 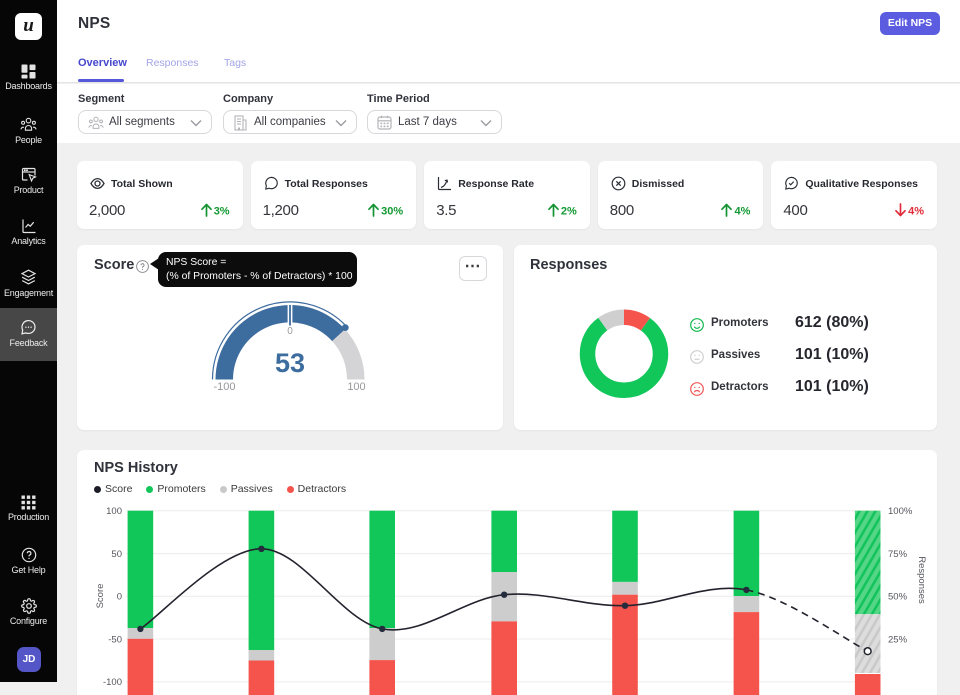 What do you see at coordinates (116, 554) in the screenshot?
I see `svg-text: 50` at bounding box center [116, 554].